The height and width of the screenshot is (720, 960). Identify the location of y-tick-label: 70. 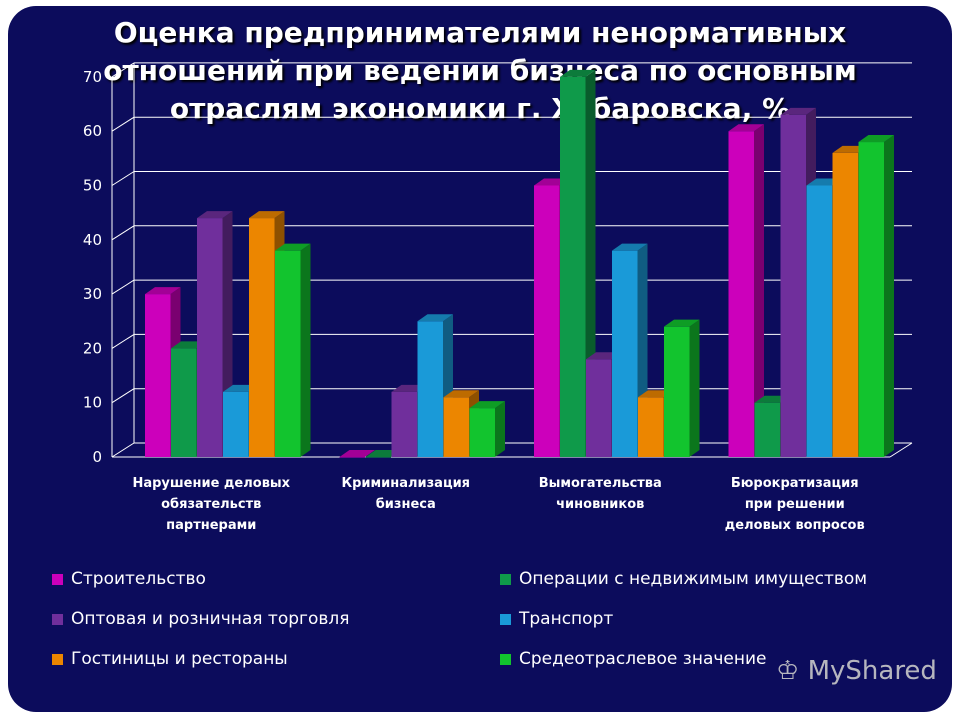
(92, 77).